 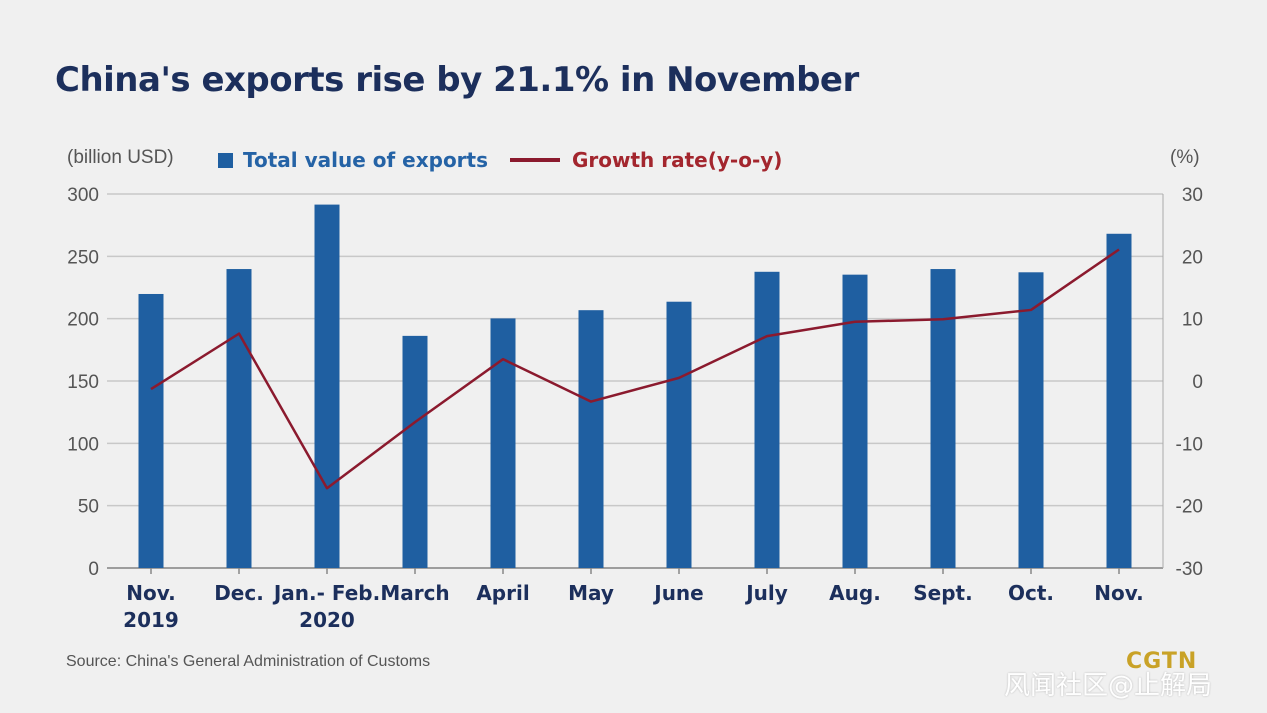 What do you see at coordinates (502, 593) in the screenshot?
I see `category-label: April` at bounding box center [502, 593].